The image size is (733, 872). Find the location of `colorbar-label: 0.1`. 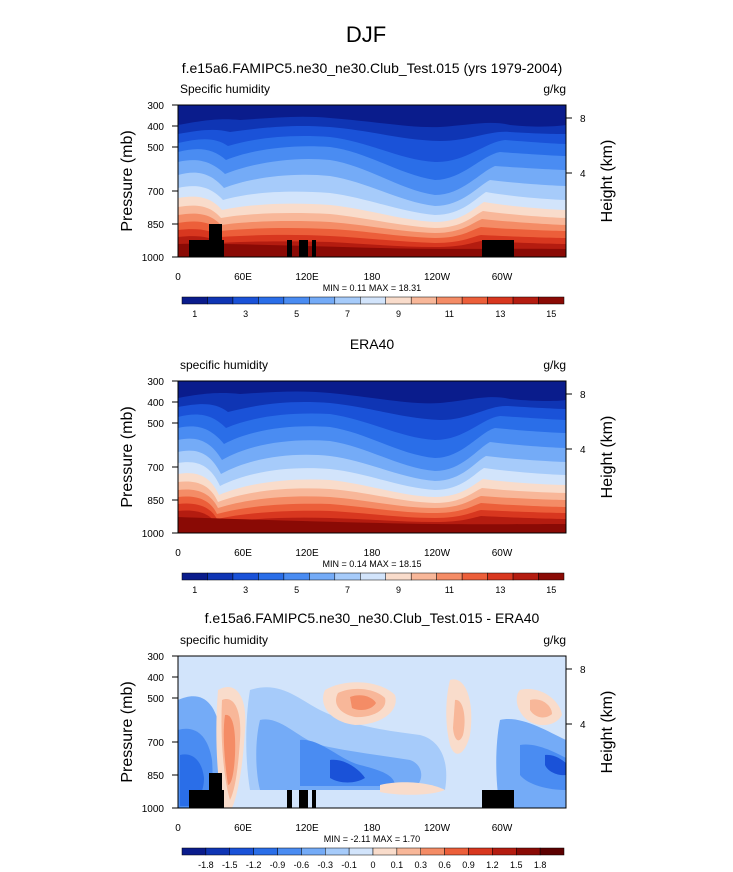

colorbar-label: 0.1 is located at coordinates (397, 865).